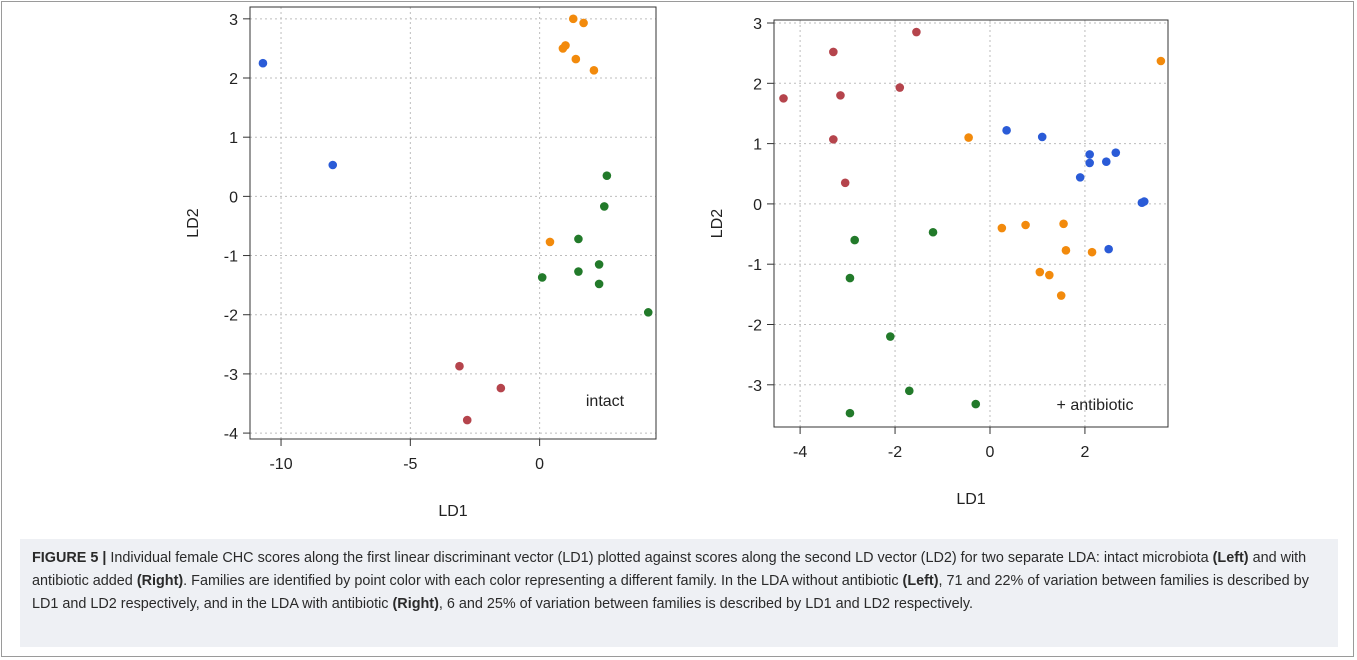 This screenshot has width=1357, height=660. Describe the element at coordinates (410, 464) in the screenshot. I see `plot1-x-tick-label: -5` at that location.